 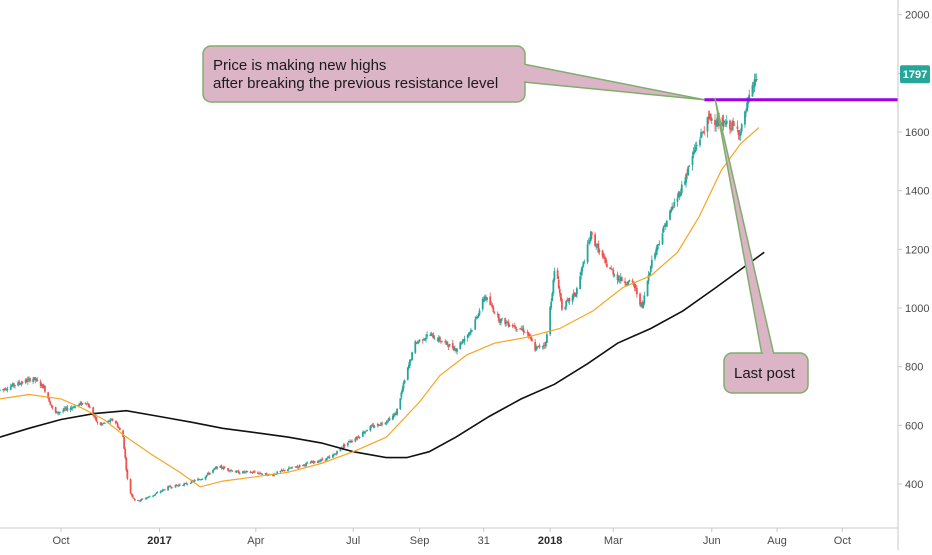 I want to click on callout-text-line: Price is making new highs, so click(x=299, y=65).